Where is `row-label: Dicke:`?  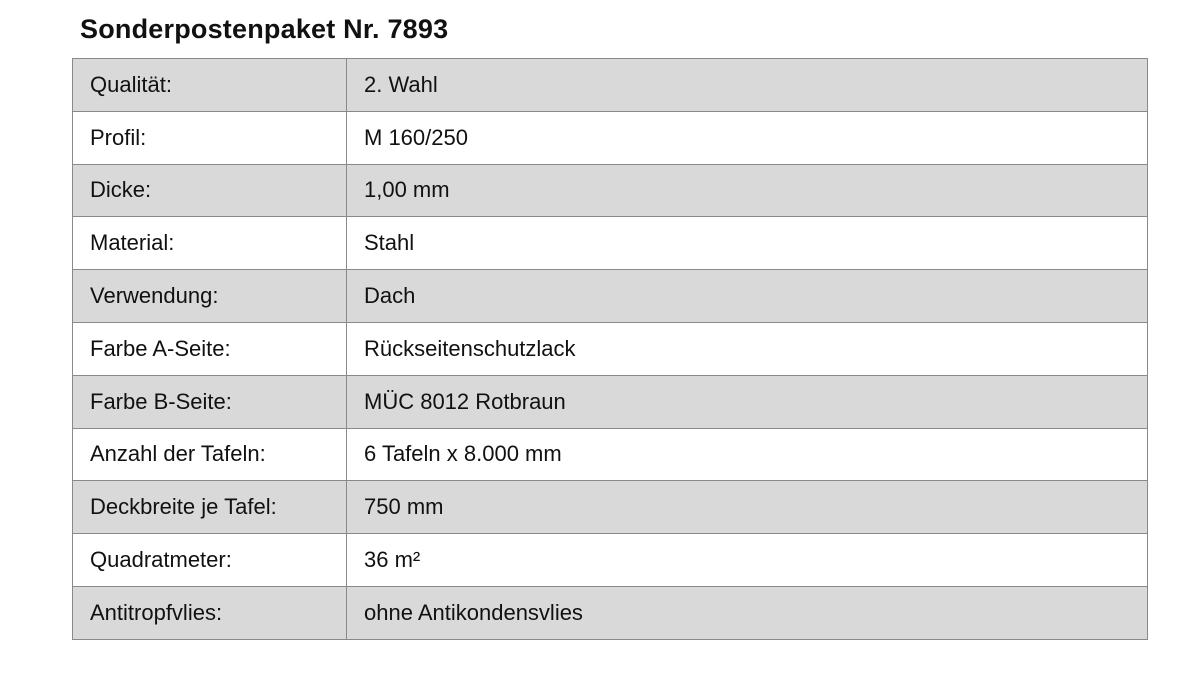
row-label: Dicke: is located at coordinates (209, 190).